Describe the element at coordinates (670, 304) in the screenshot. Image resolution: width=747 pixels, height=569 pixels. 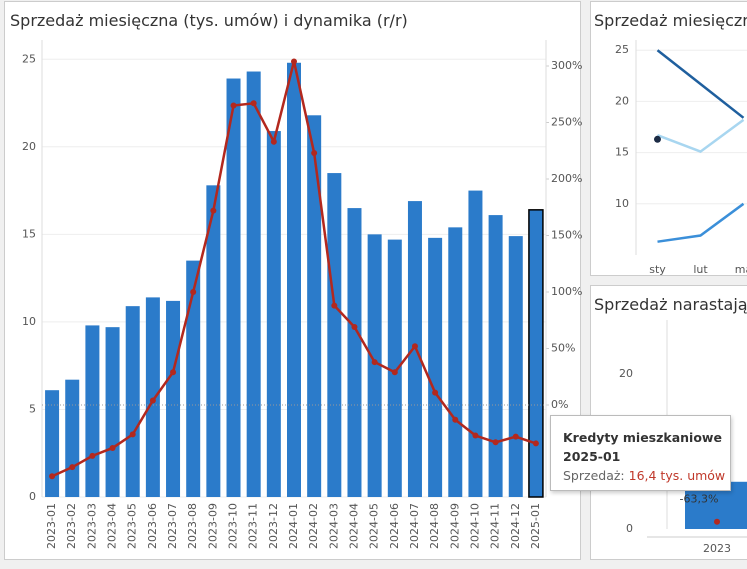
I see `chart-title: Sprzedaż narastając` at that location.